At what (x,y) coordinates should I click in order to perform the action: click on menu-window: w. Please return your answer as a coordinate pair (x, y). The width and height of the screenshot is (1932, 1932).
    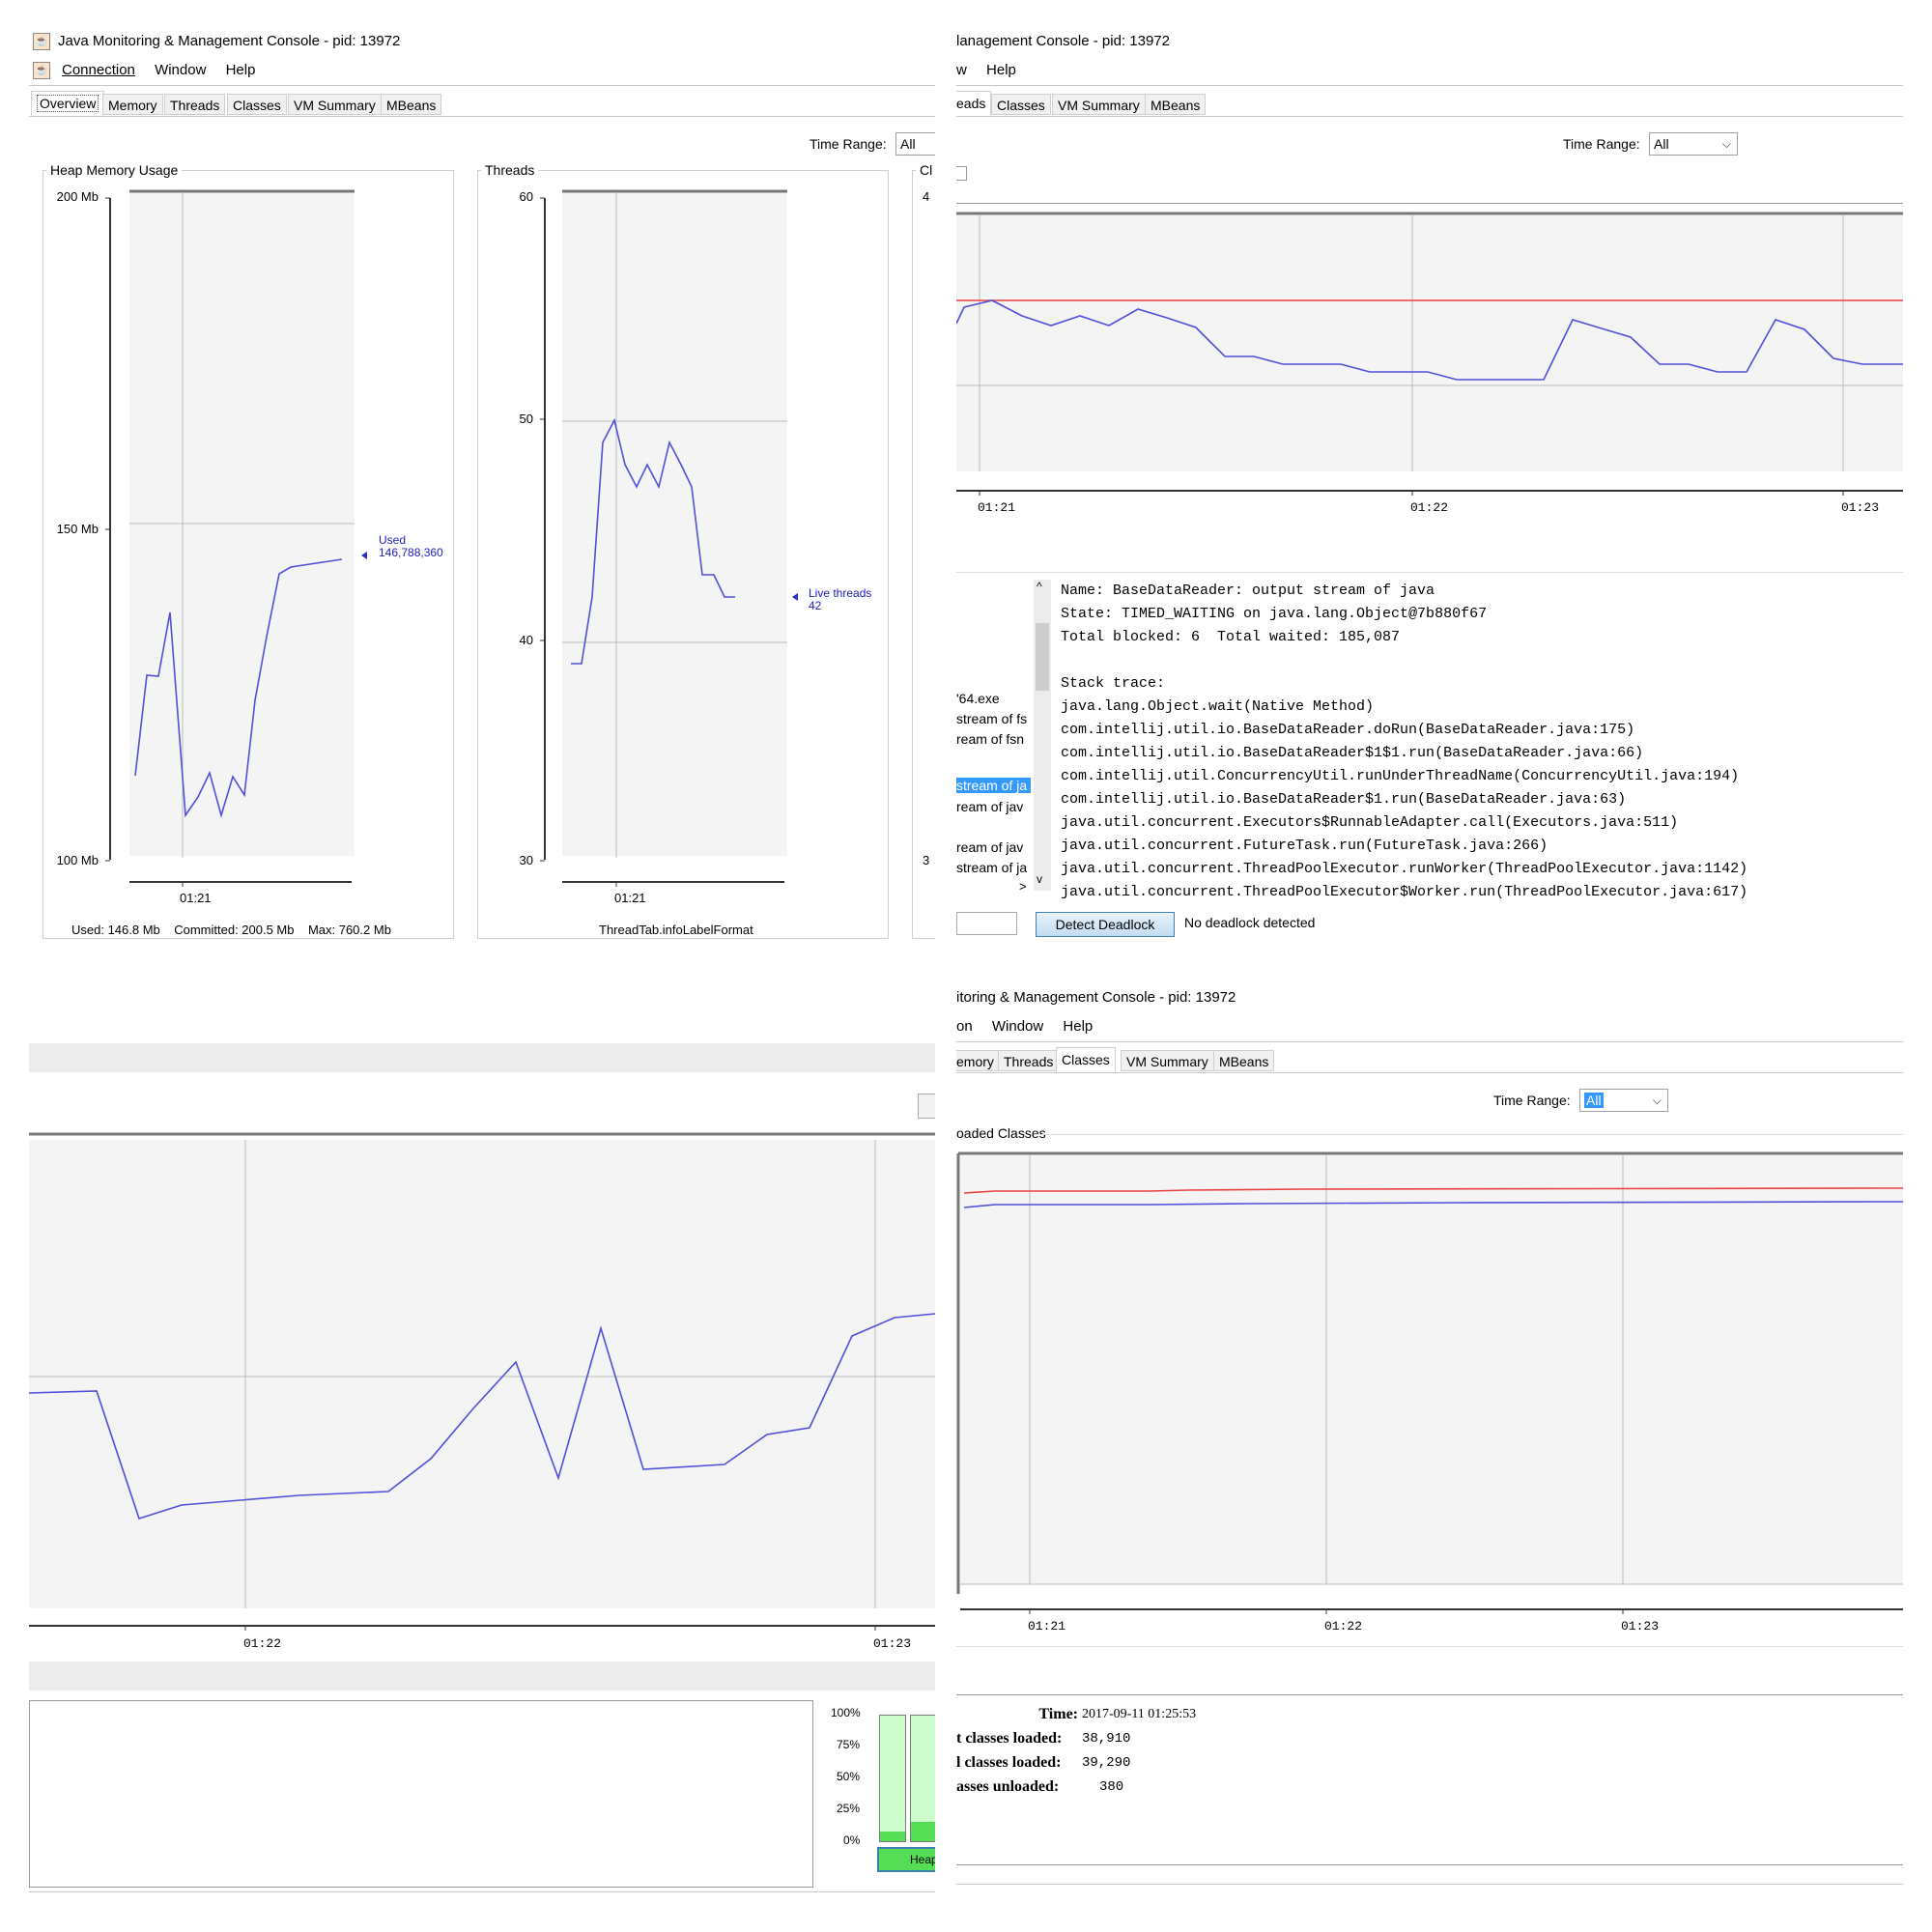
    Looking at the image, I should click on (961, 70).